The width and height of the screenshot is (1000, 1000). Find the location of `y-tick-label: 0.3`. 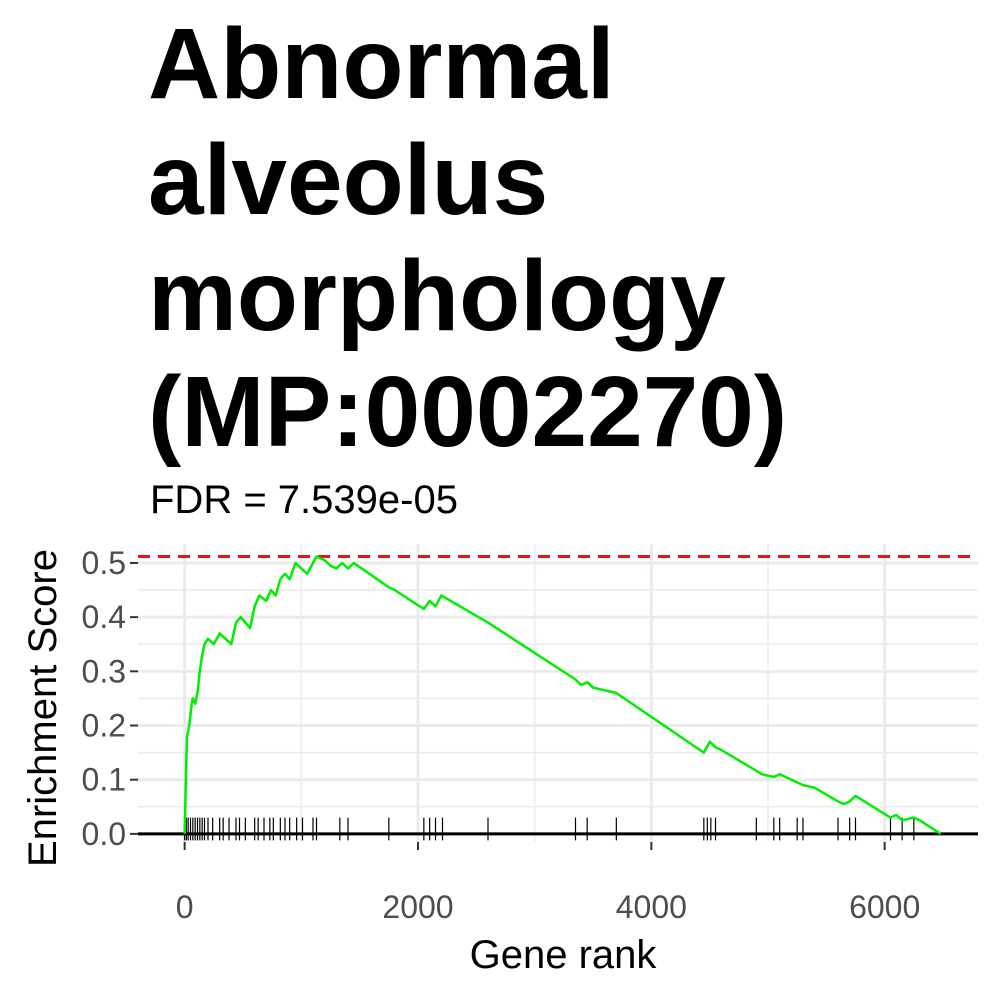

y-tick-label: 0.3 is located at coordinates (104, 671).